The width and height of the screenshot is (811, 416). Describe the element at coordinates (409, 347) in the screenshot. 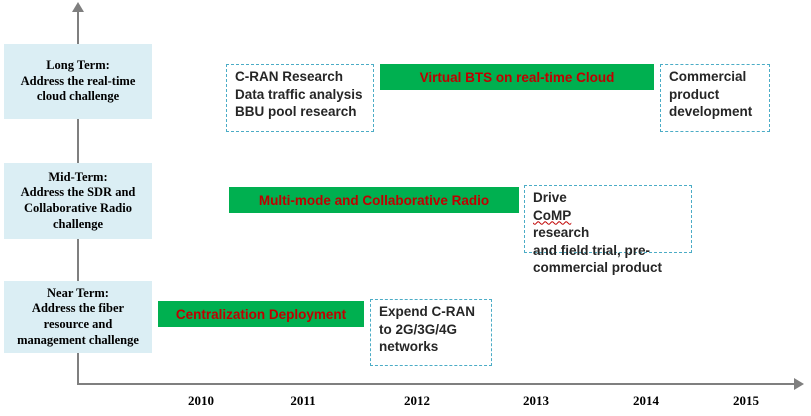

I see `box-line: networks` at that location.